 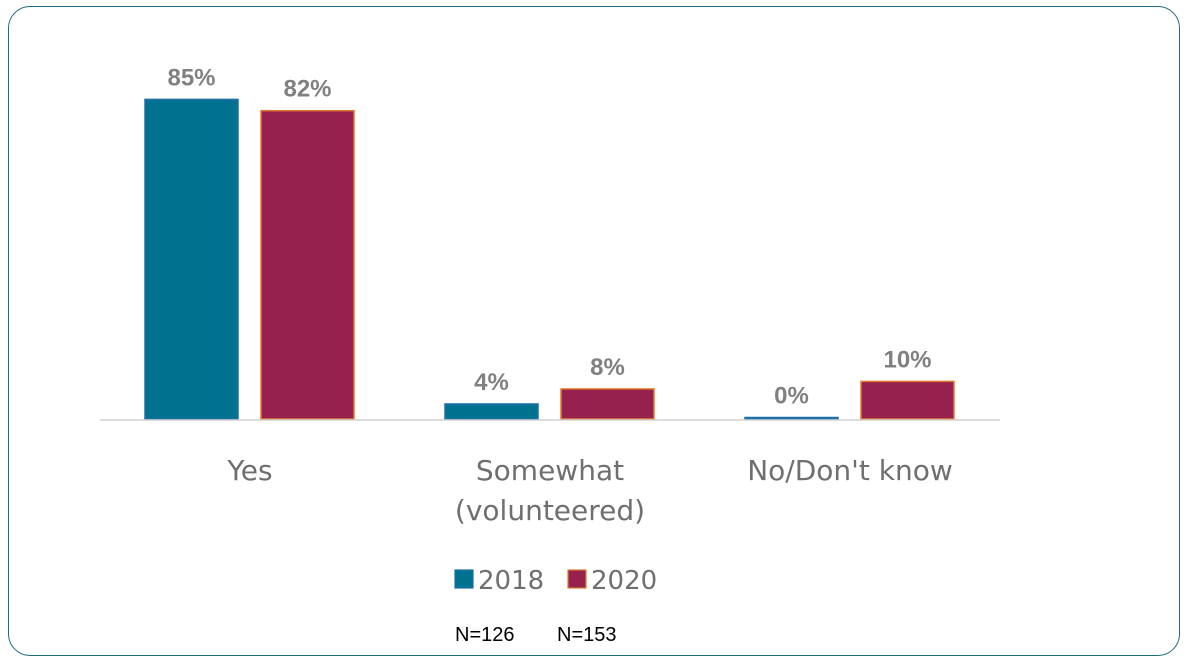 What do you see at coordinates (587, 635) in the screenshot?
I see `sample-size-1: N=153` at bounding box center [587, 635].